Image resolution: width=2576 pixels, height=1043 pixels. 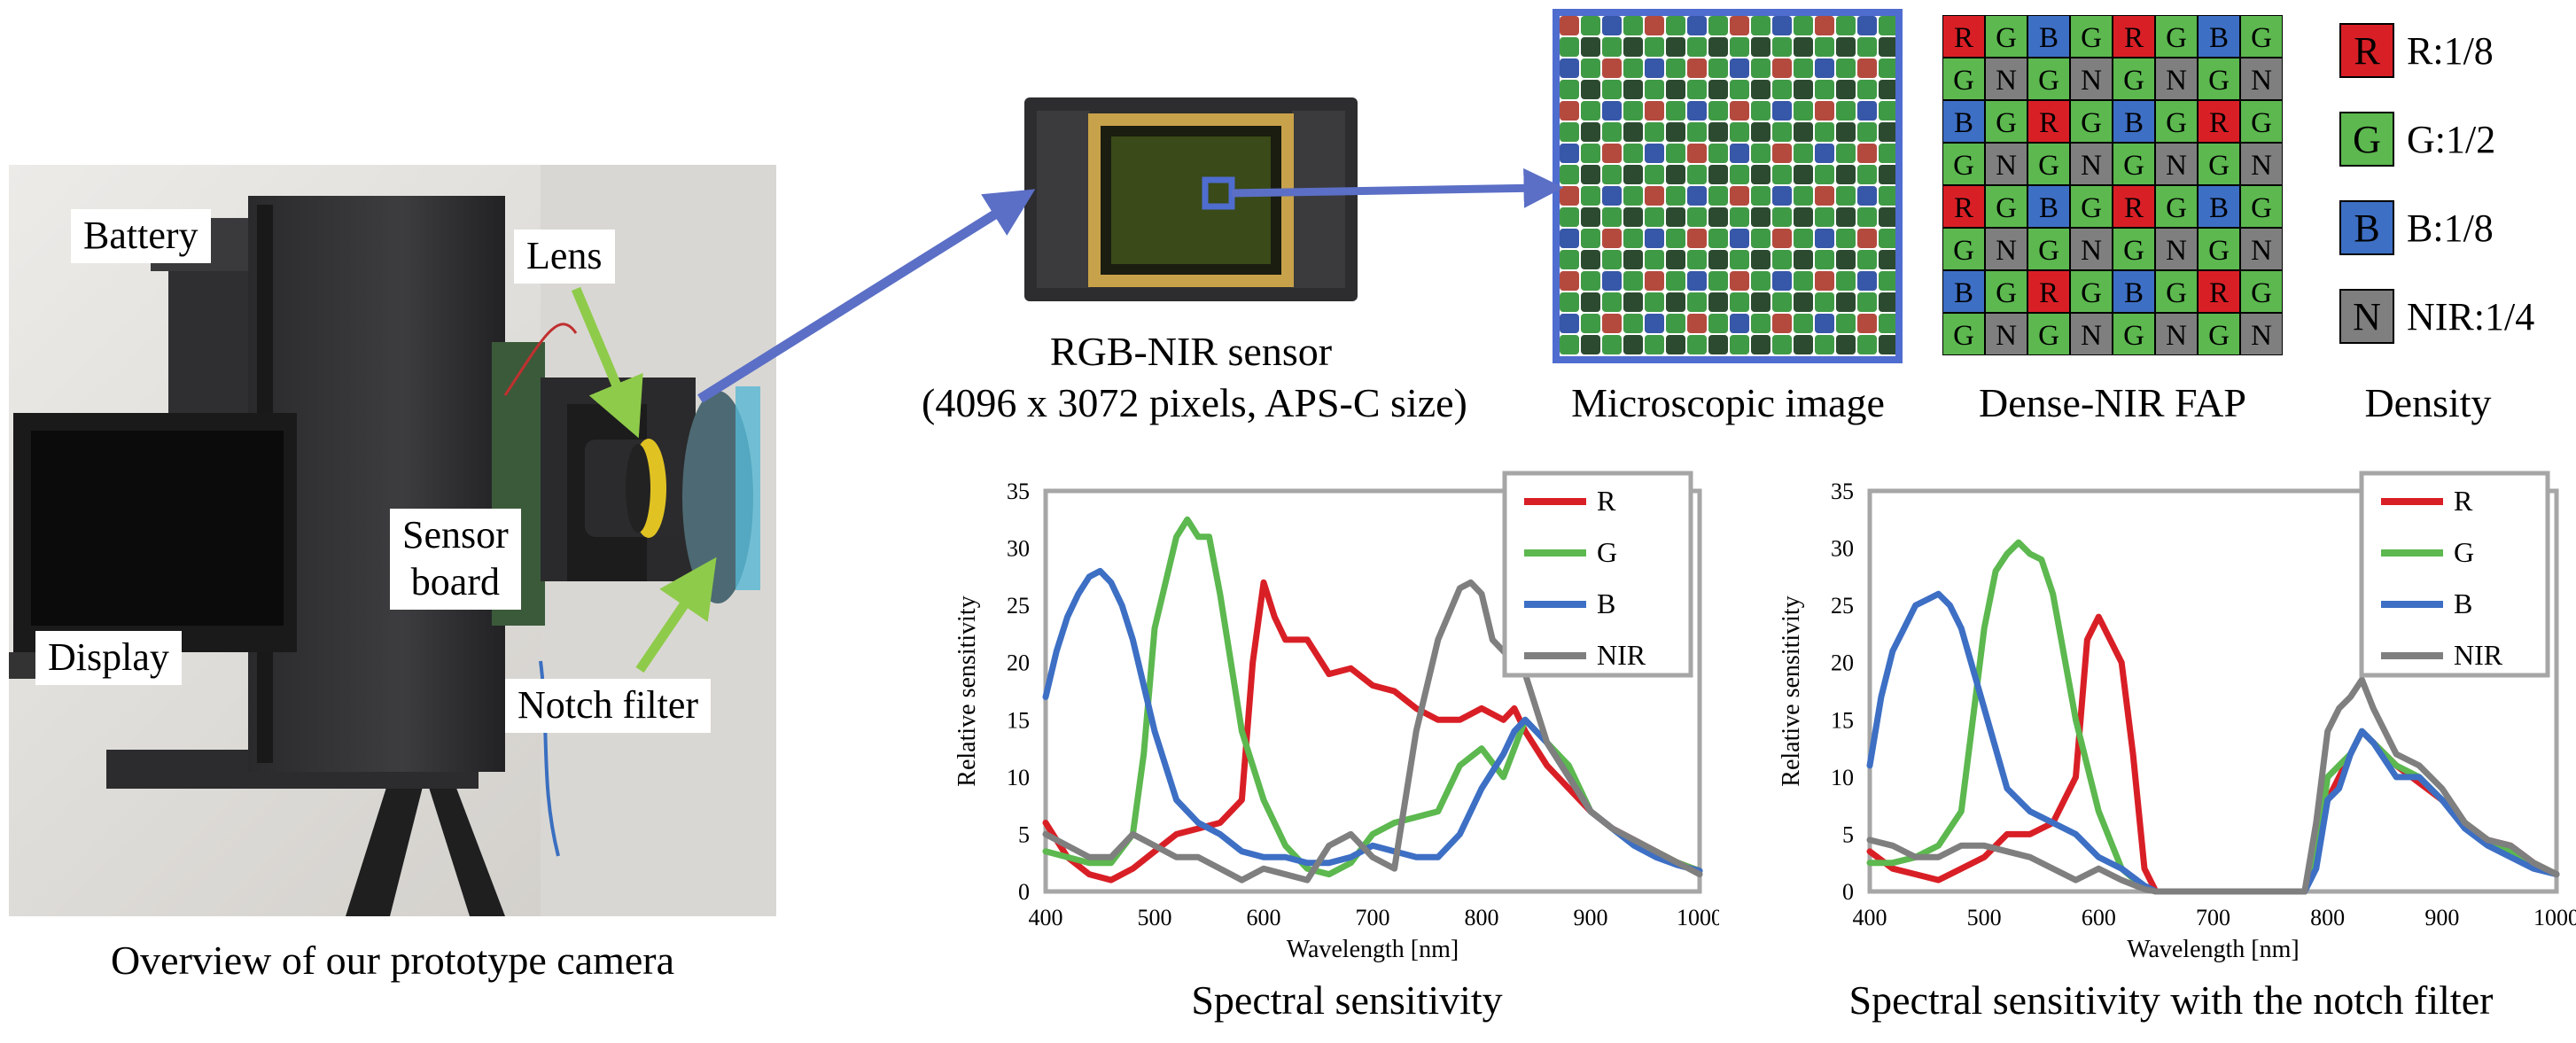 I want to click on legend-label: NIR, so click(x=1622, y=655).